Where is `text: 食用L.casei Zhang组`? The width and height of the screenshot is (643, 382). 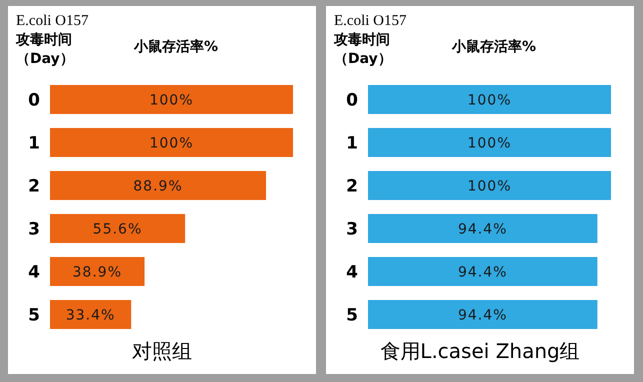 text: 食用L.casei Zhang组 is located at coordinates (480, 351).